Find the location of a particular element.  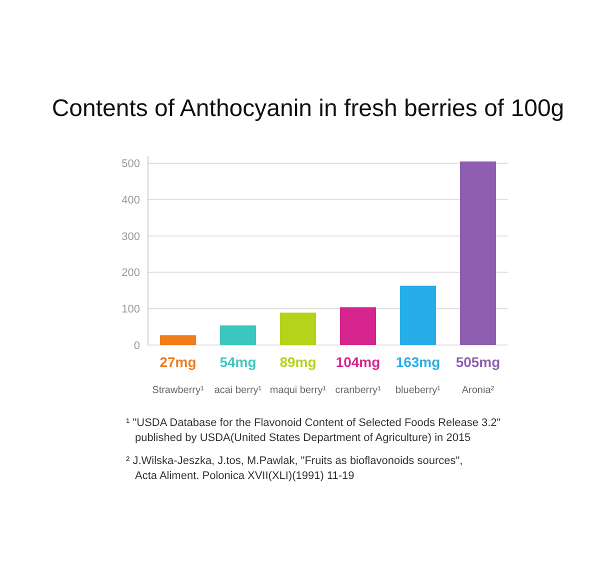

data-label: 104mg is located at coordinates (358, 362).